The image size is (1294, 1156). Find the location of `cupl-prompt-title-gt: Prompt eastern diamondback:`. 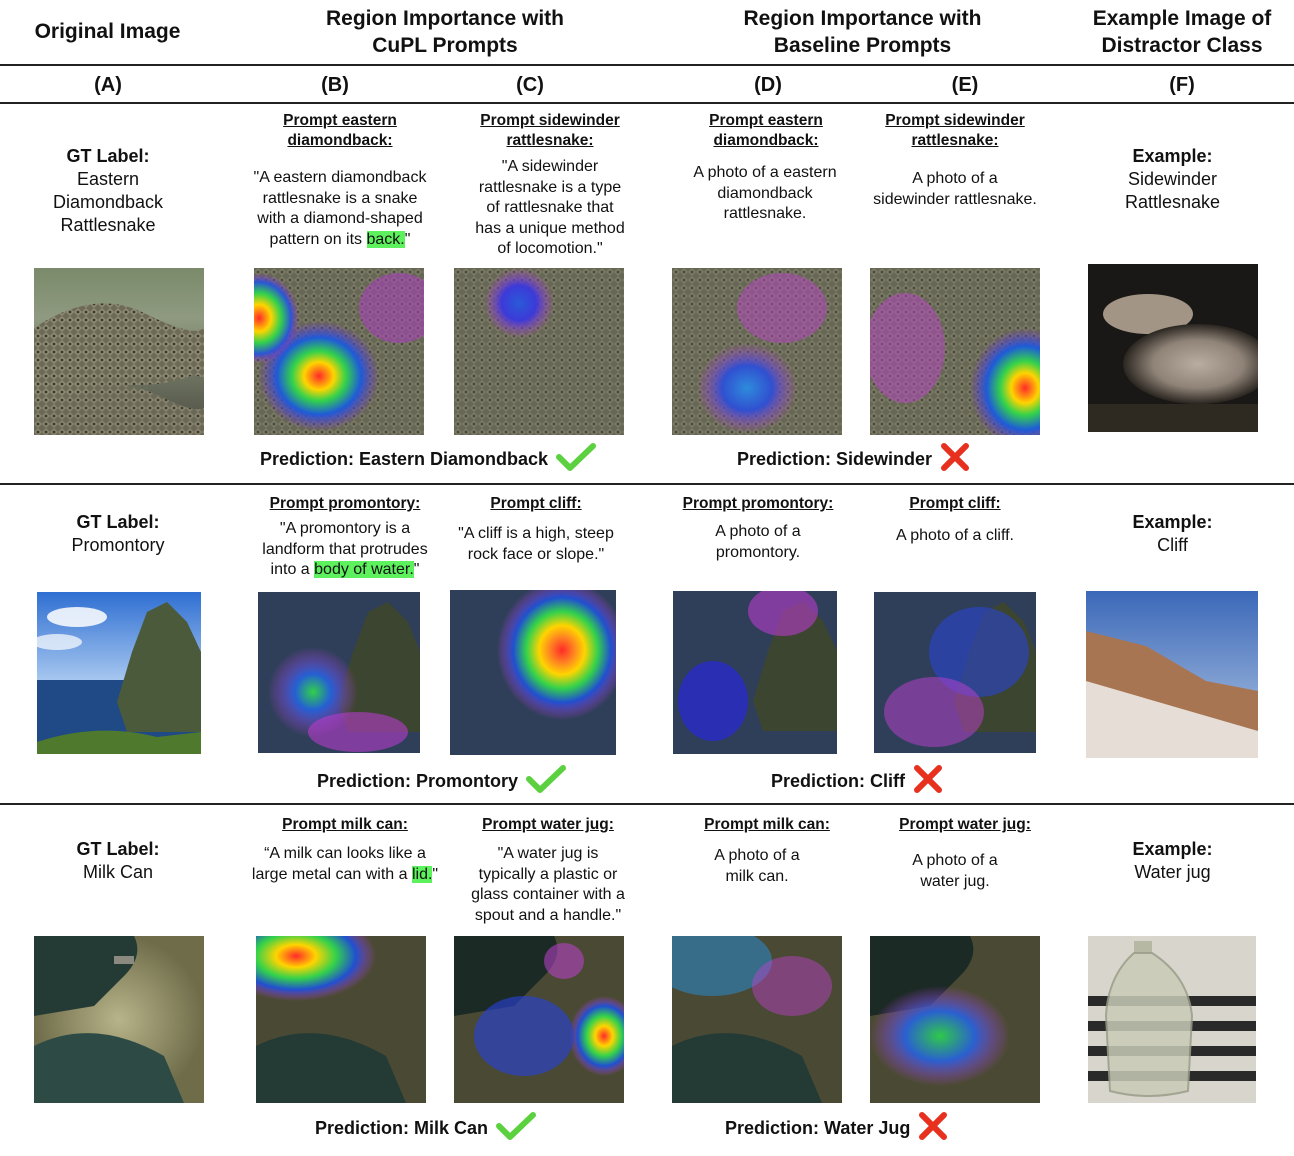

cupl-prompt-title-gt: Prompt eastern diamondback: is located at coordinates (340, 130).